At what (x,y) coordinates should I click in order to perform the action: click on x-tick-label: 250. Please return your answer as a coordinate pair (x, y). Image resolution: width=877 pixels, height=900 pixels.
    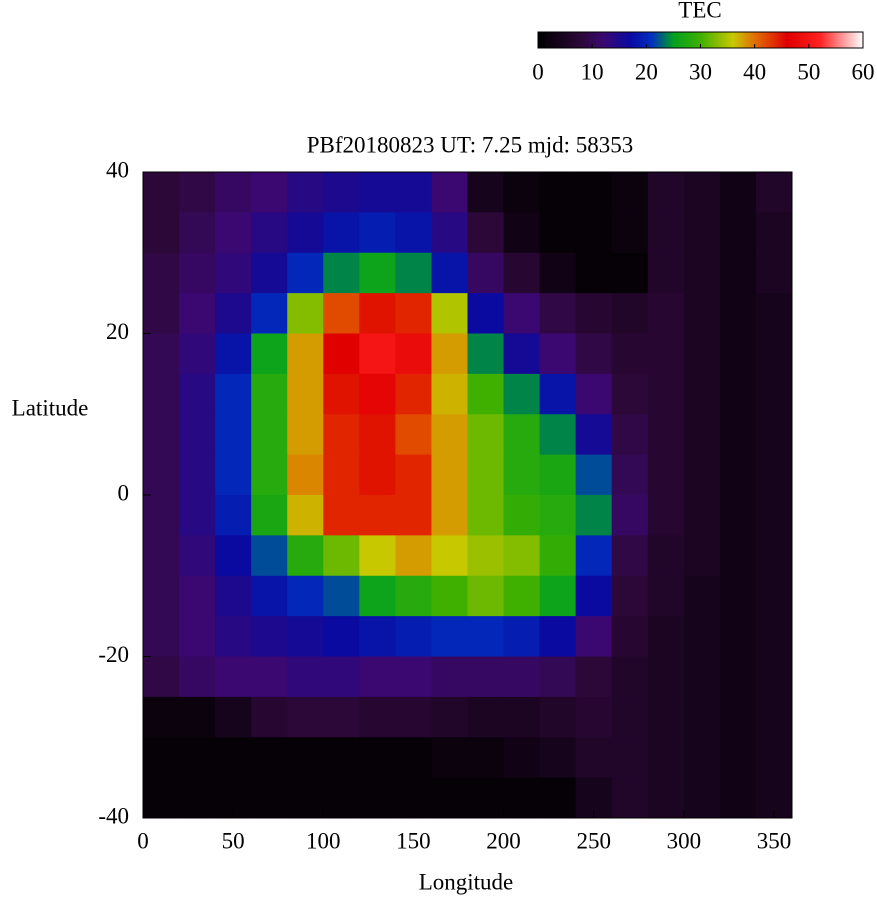
    Looking at the image, I should click on (593, 840).